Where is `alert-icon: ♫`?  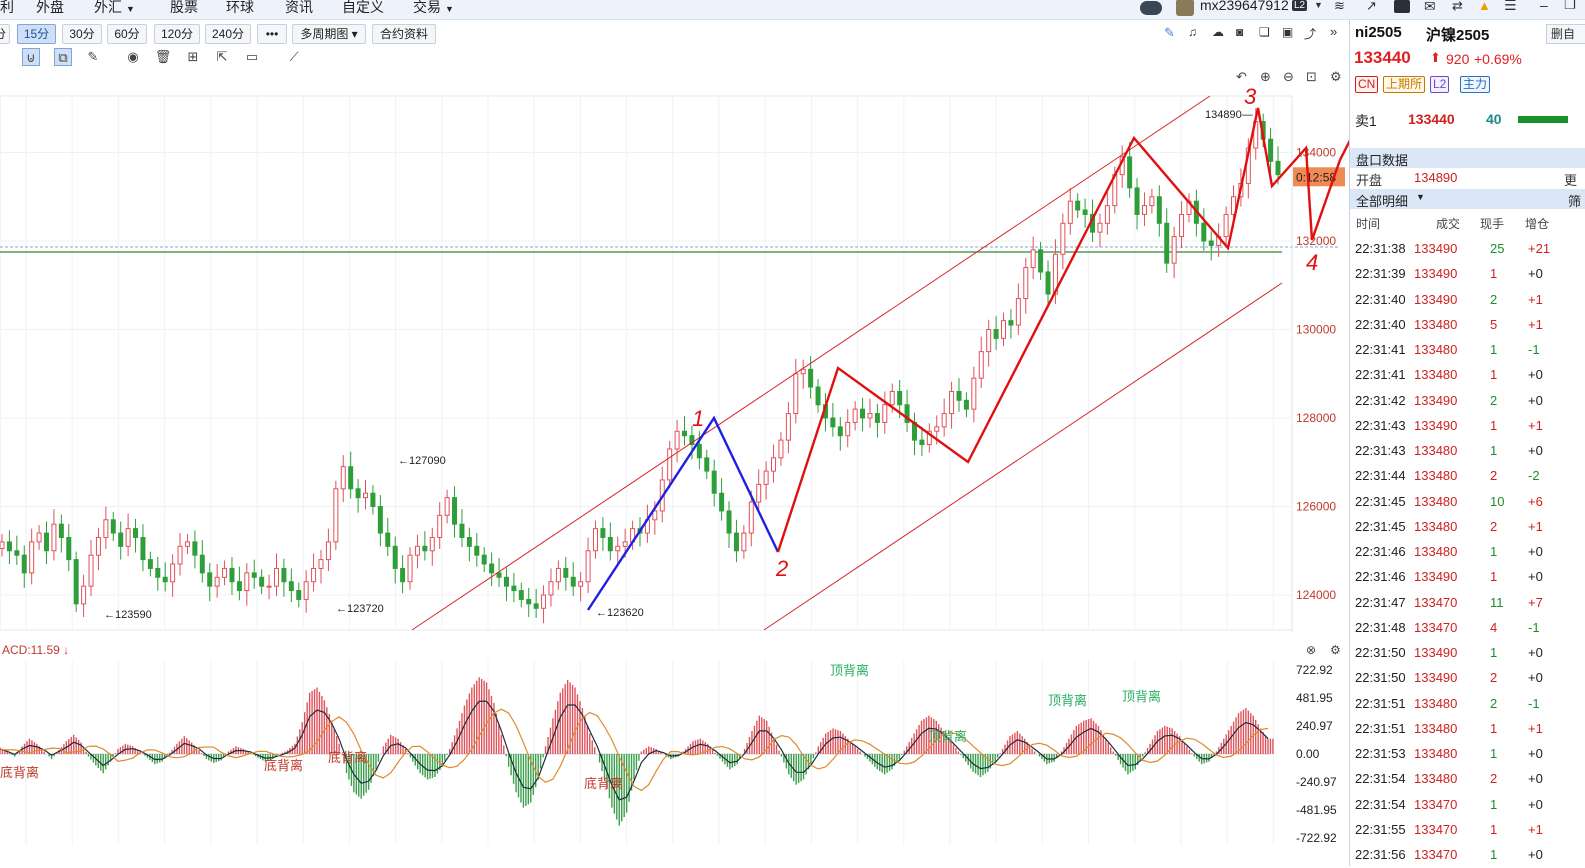 alert-icon: ♫ is located at coordinates (1192, 32).